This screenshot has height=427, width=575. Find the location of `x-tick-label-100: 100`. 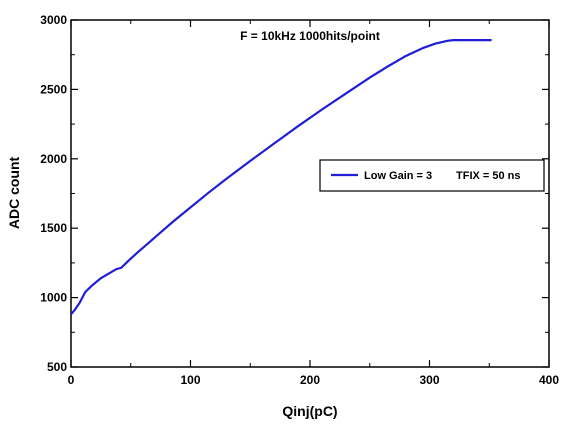

x-tick-label-100: 100 is located at coordinates (190, 380).